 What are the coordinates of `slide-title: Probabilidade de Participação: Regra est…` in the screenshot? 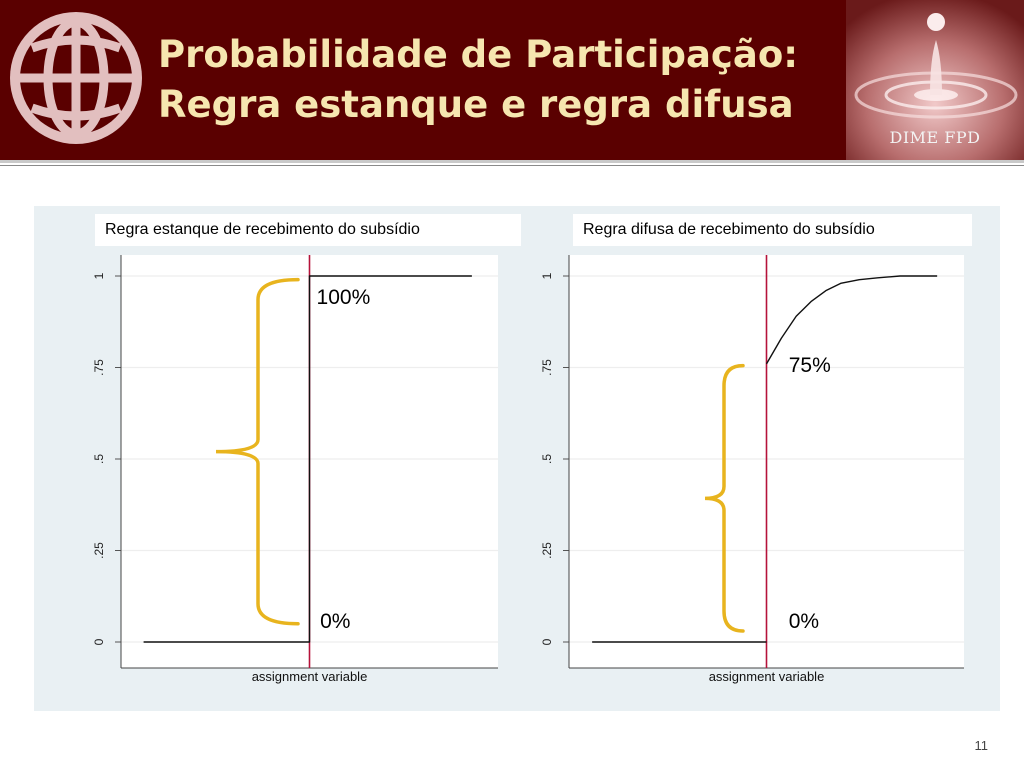 It's located at (478, 80).